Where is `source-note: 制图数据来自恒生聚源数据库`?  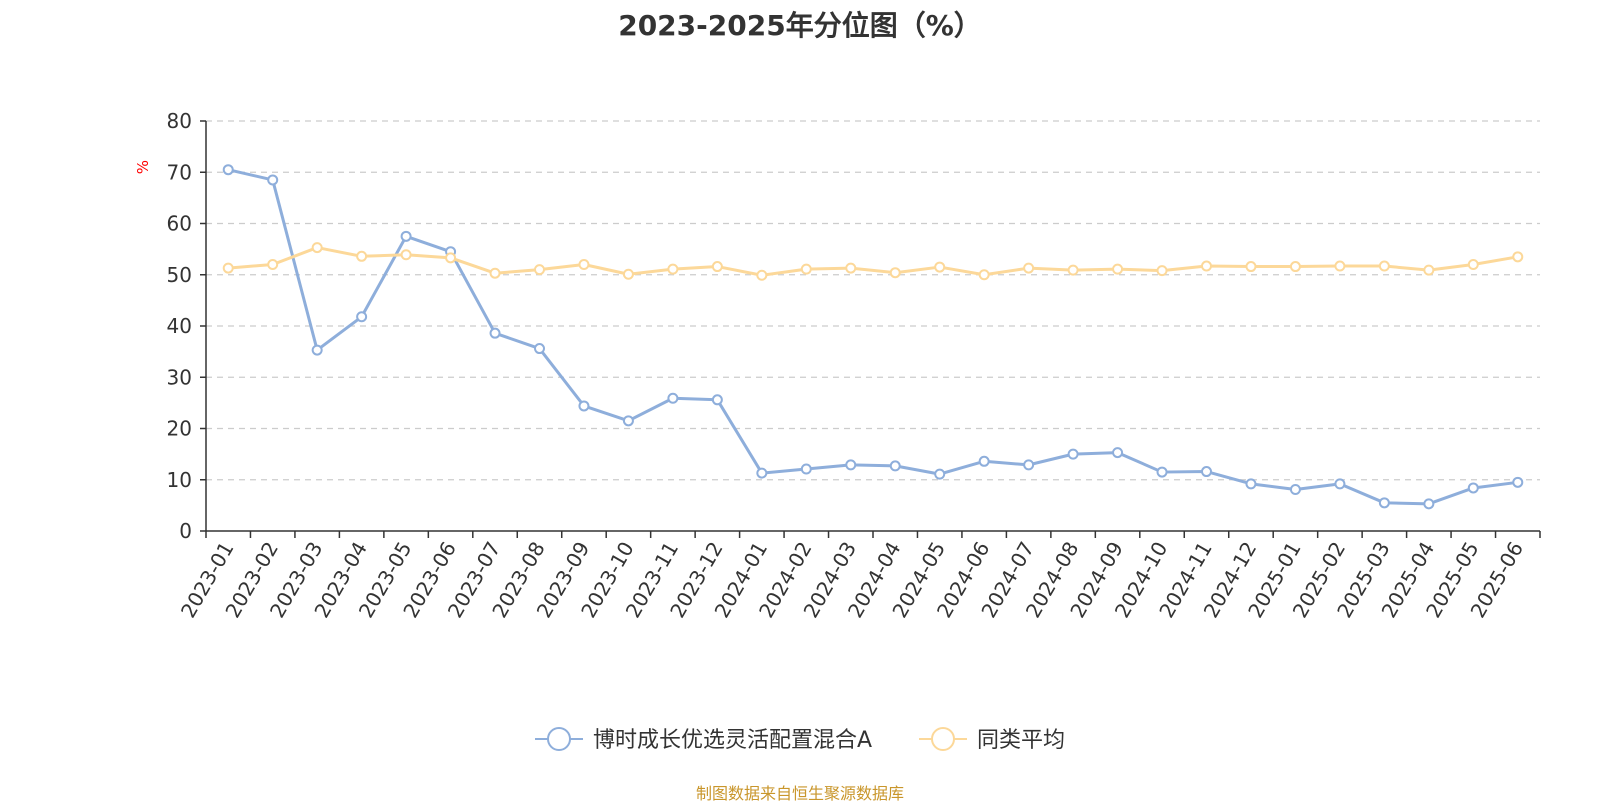 source-note: 制图数据来自恒生聚源数据库 is located at coordinates (799, 793).